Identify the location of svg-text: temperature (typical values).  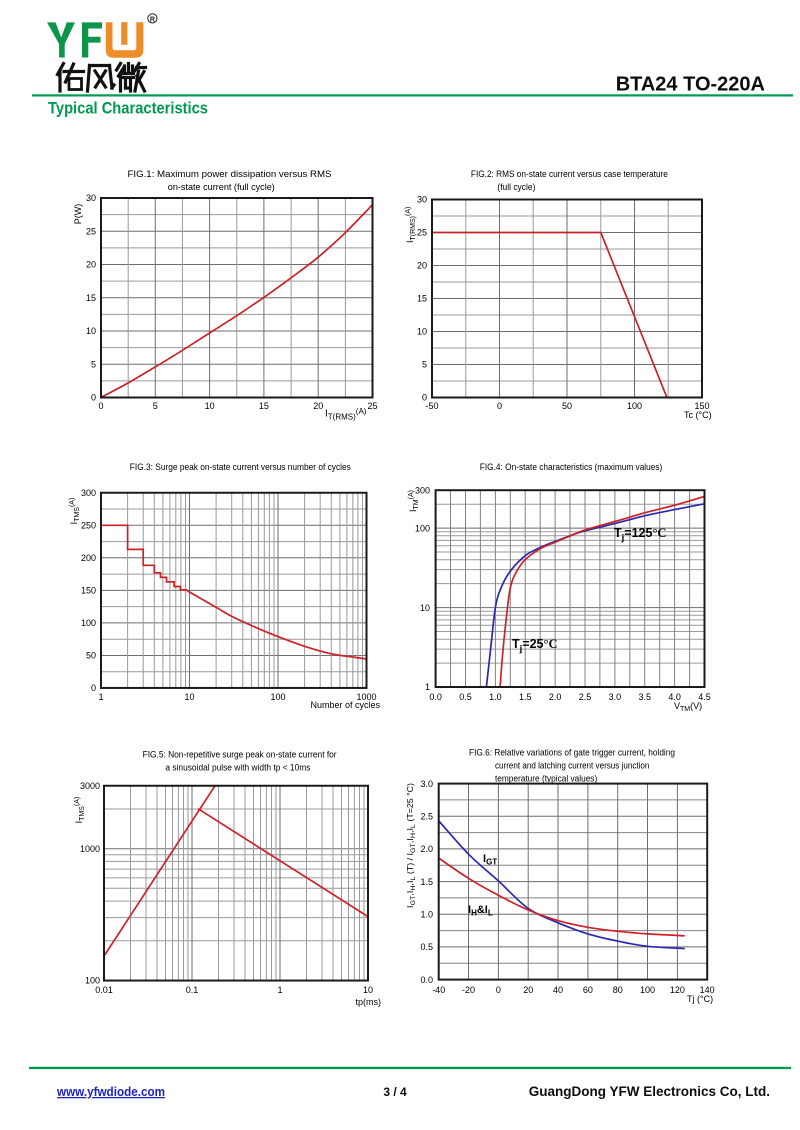
(546, 779).